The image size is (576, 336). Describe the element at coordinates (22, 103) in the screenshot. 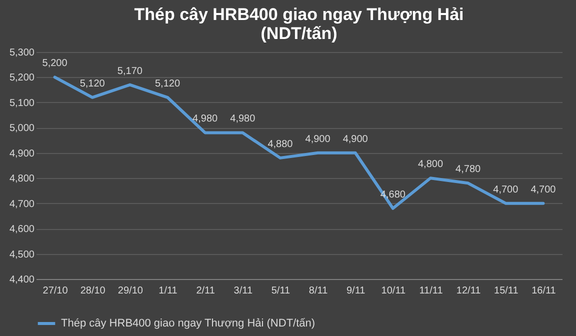

I see `y-tick-label: 5,100` at that location.